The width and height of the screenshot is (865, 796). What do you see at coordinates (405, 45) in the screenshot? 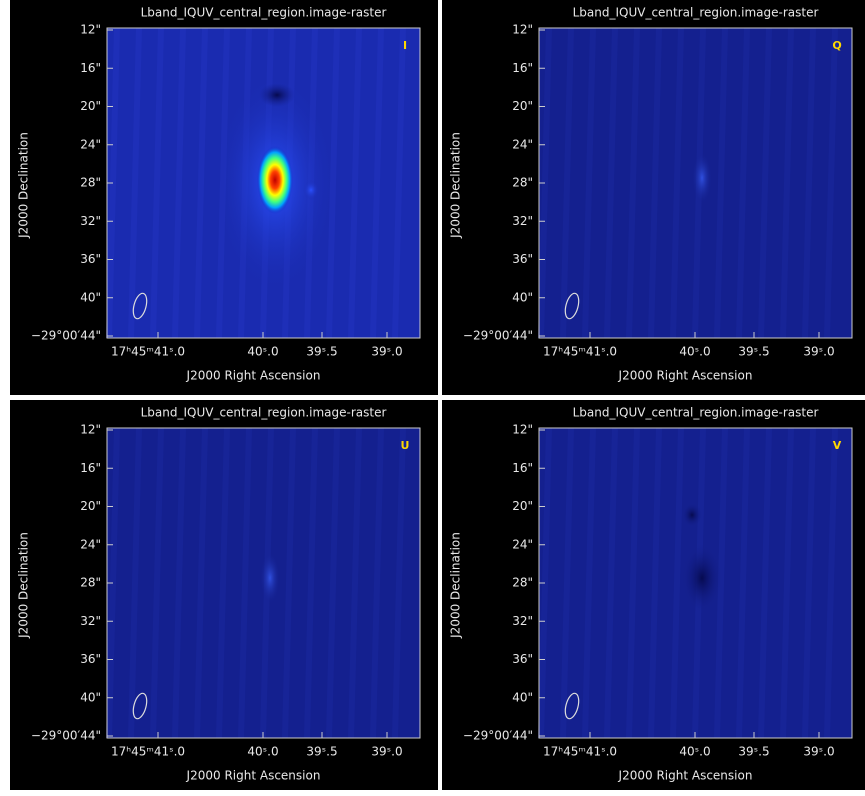
I see `stokes-label: I` at bounding box center [405, 45].